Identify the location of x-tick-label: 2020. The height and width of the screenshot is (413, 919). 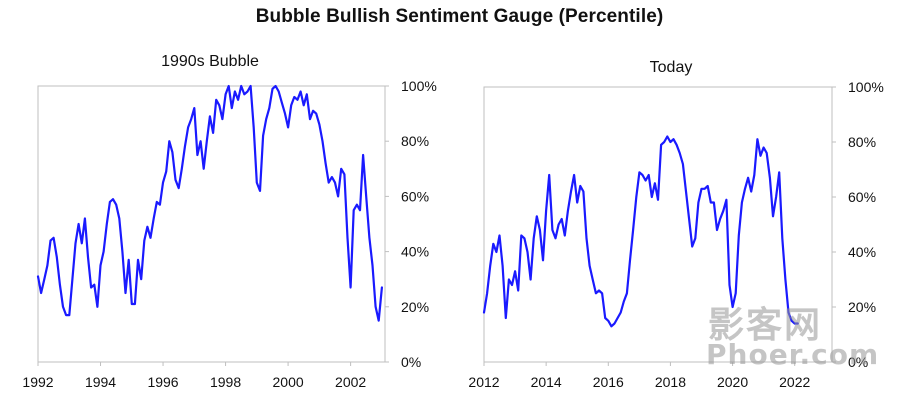
(732, 382).